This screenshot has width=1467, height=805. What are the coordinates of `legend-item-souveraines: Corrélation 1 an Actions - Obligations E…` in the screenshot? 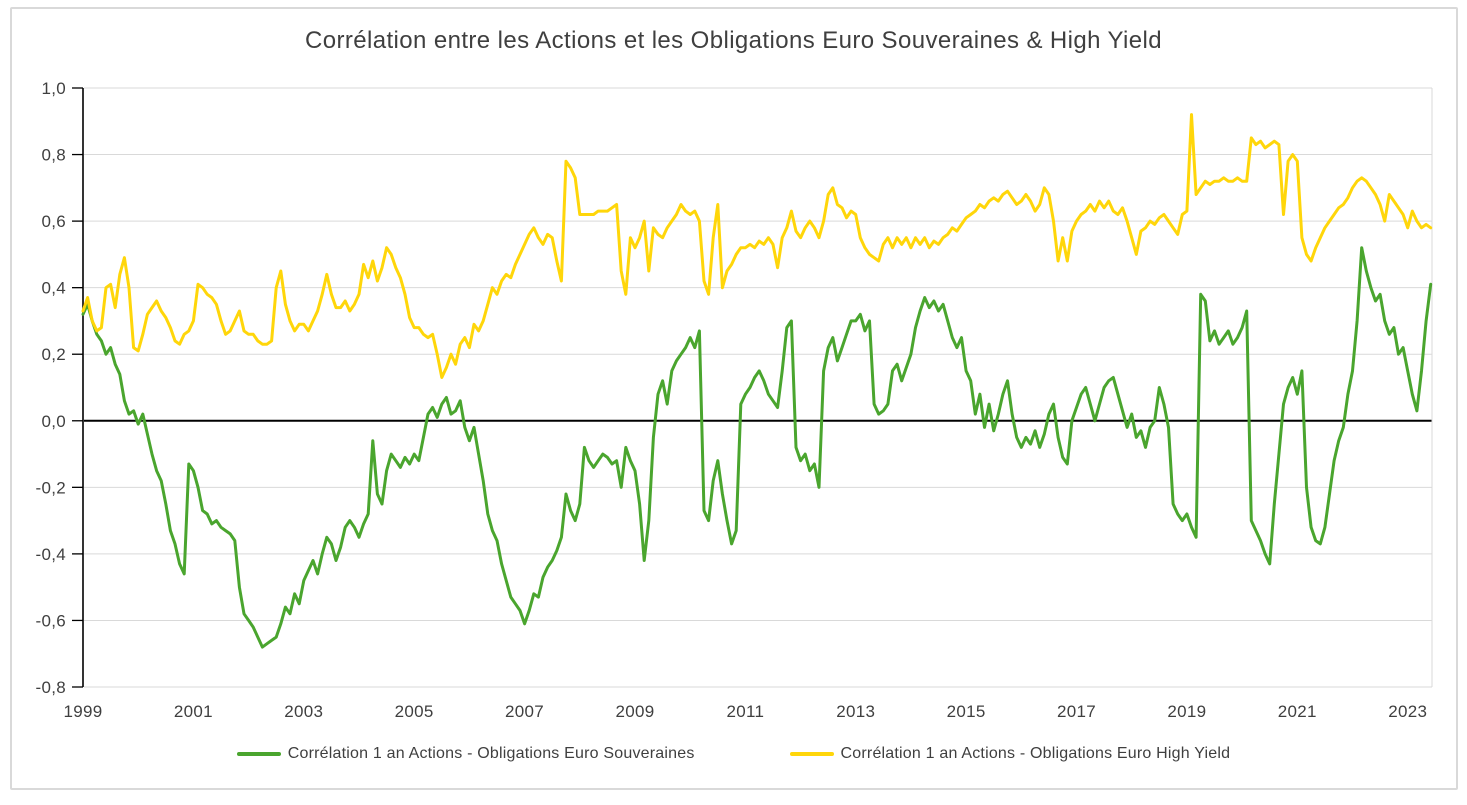 It's located at (465, 754).